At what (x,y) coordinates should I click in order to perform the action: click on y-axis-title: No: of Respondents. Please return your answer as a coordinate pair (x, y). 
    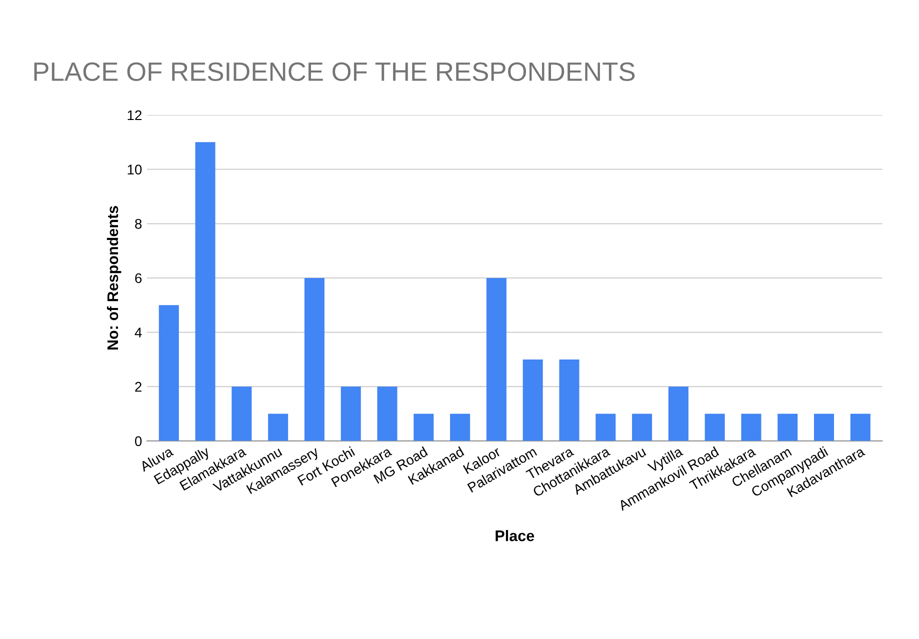
    Looking at the image, I should click on (114, 278).